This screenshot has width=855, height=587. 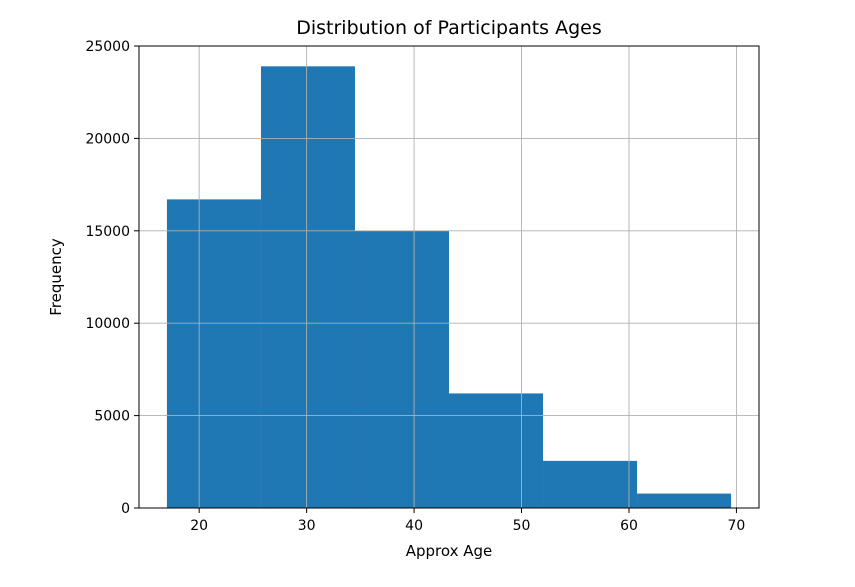 What do you see at coordinates (467, 521) in the screenshot?
I see `x-axis: 20 30 40 50 60 70` at bounding box center [467, 521].